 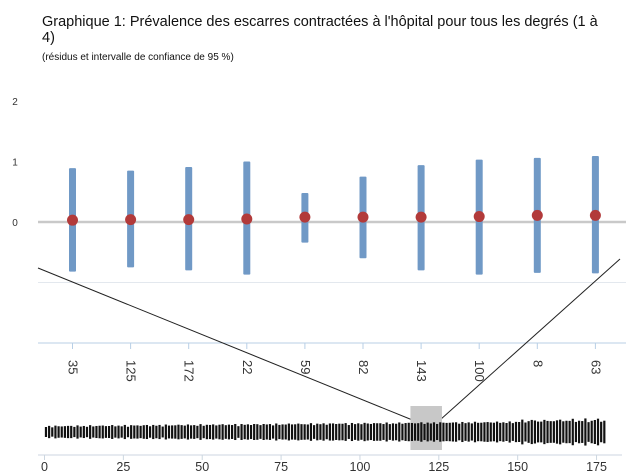 What do you see at coordinates (517, 467) in the screenshot?
I see `overview-x-tick-label: 150` at bounding box center [517, 467].